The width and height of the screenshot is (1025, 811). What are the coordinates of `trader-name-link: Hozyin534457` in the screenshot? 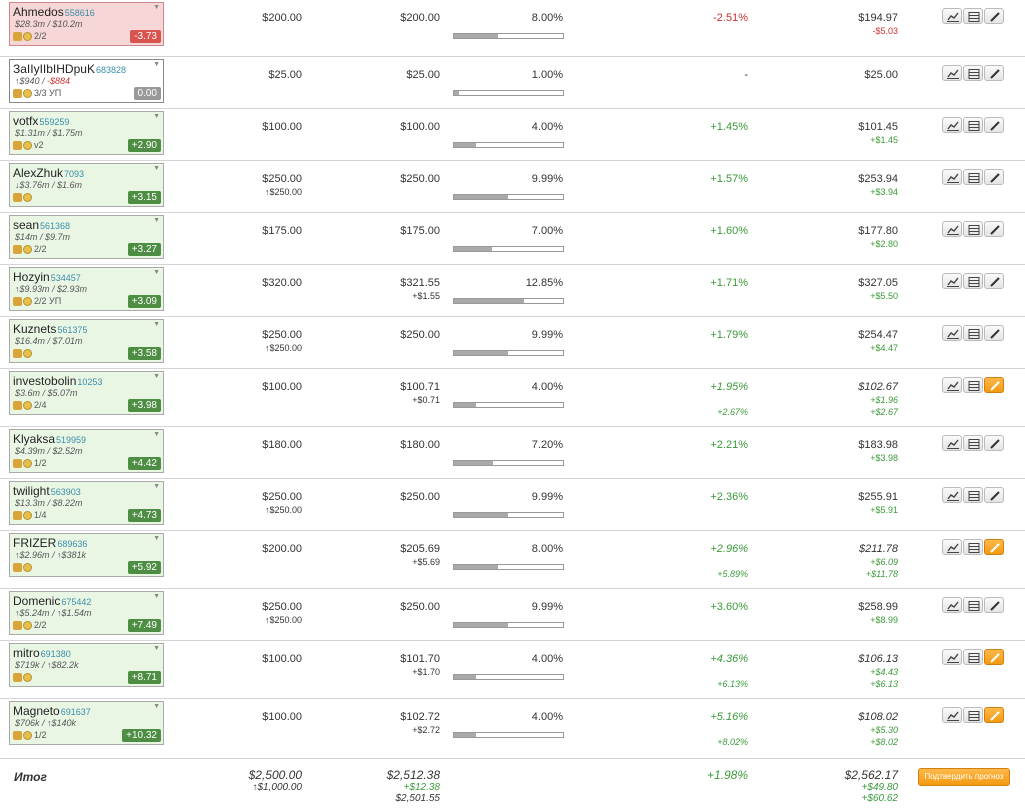 It's located at (47, 277).